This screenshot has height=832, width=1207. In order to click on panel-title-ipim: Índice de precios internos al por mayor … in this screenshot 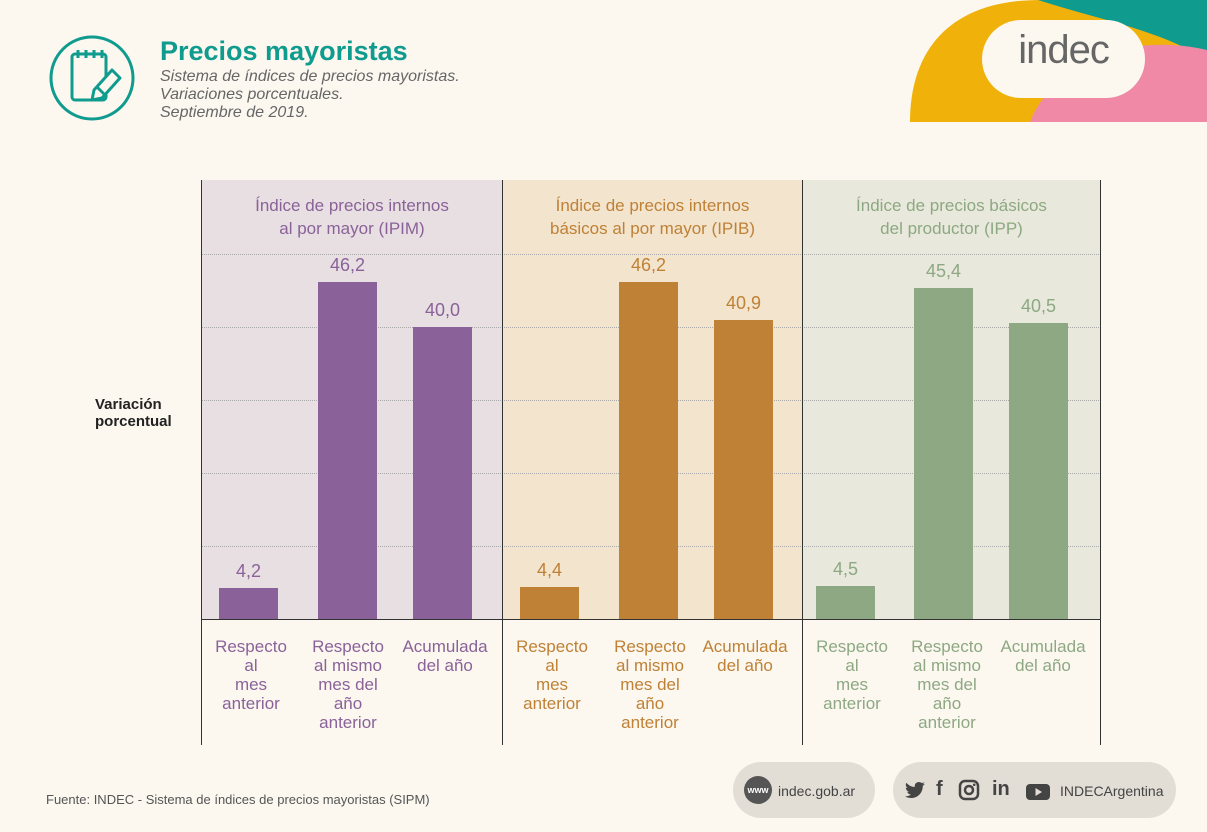, I will do `click(352, 217)`.